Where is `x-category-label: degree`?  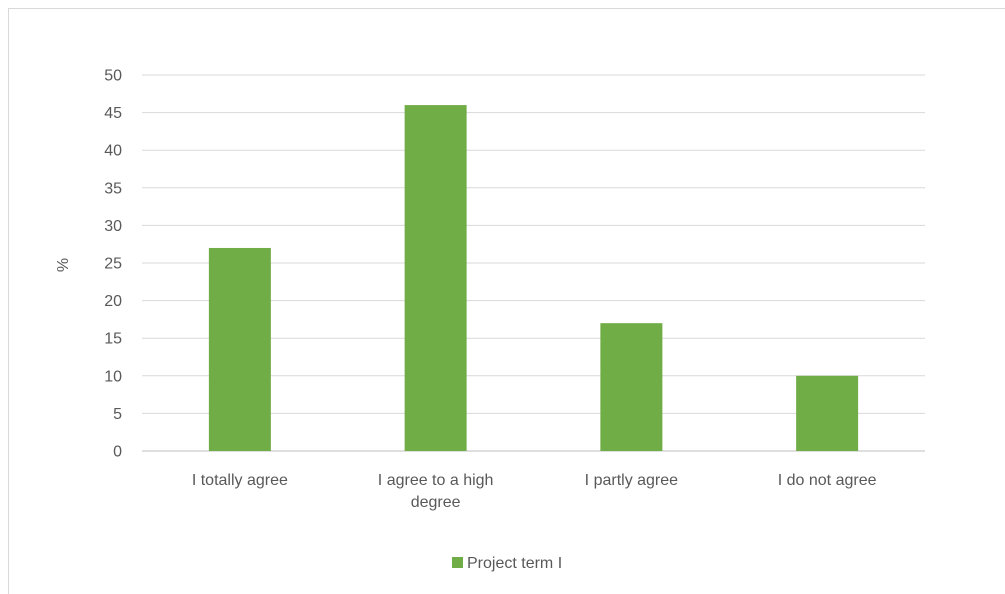 x-category-label: degree is located at coordinates (436, 502).